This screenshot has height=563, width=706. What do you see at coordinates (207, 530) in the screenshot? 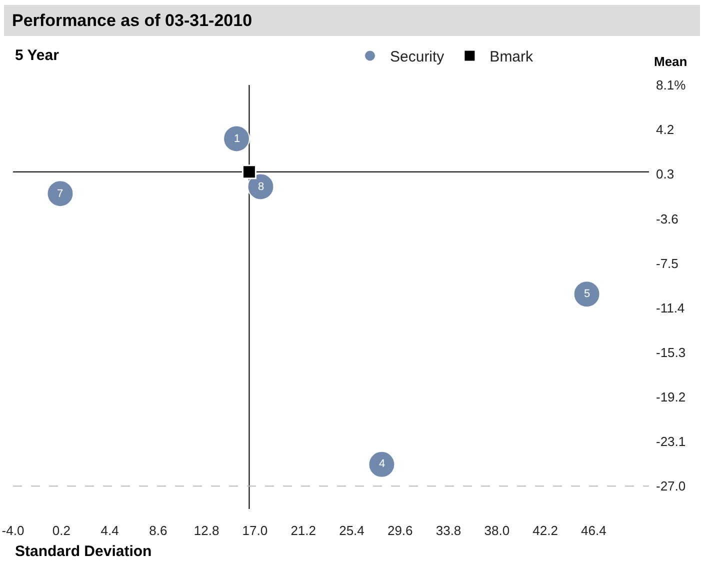
I see `x-tick-label: 12.8` at bounding box center [207, 530].